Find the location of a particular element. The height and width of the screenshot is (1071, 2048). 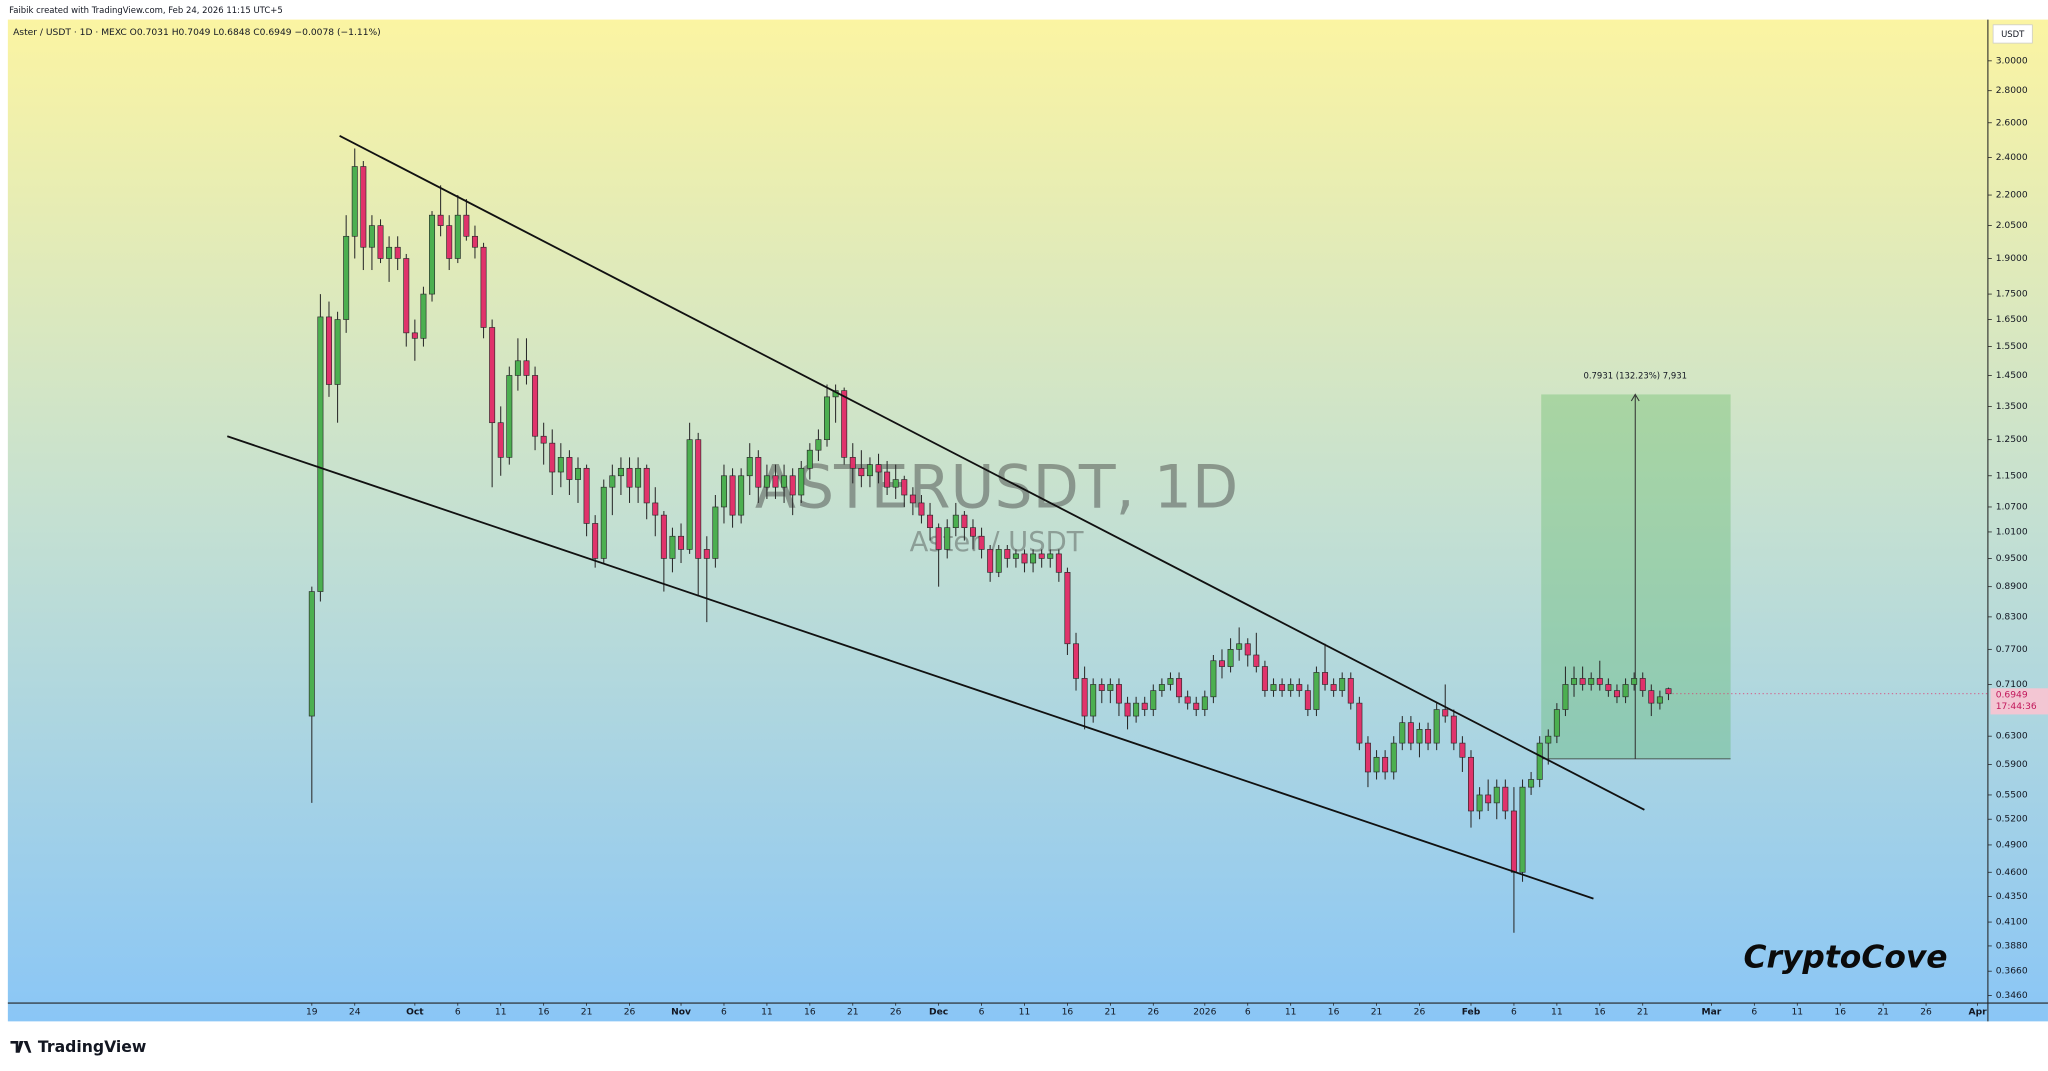

x-tick-label: Mar is located at coordinates (1712, 1013).